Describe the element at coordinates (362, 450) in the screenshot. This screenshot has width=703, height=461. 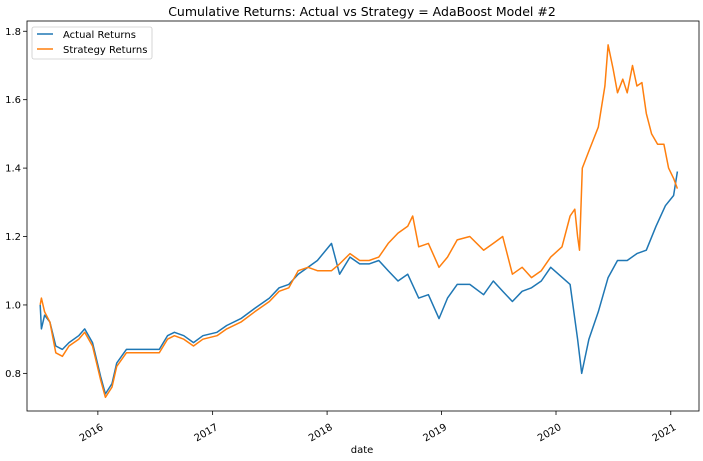
I see `x-axis-label: date` at that location.